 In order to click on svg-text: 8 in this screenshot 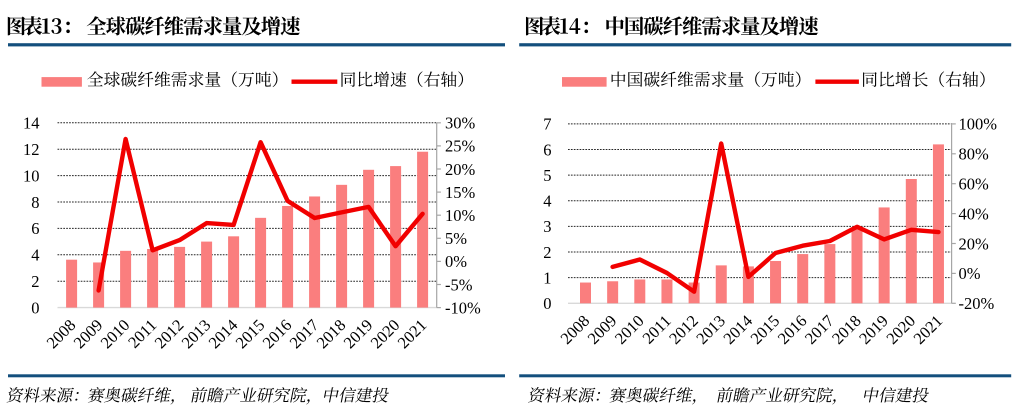, I will do `click(35, 202)`.